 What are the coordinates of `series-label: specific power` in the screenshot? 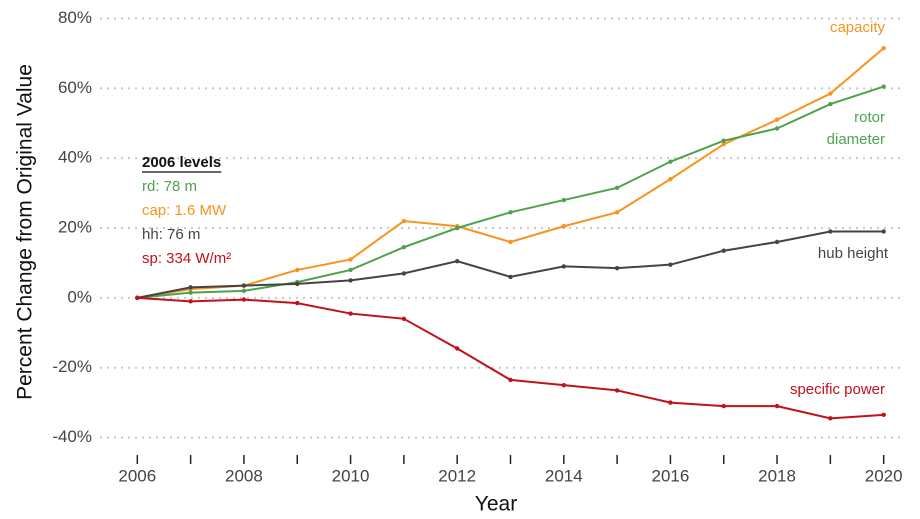 It's located at (837, 389).